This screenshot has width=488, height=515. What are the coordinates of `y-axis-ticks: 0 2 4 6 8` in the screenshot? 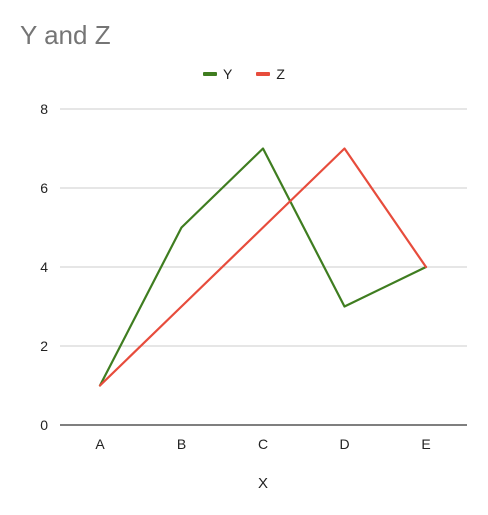 It's located at (44, 267).